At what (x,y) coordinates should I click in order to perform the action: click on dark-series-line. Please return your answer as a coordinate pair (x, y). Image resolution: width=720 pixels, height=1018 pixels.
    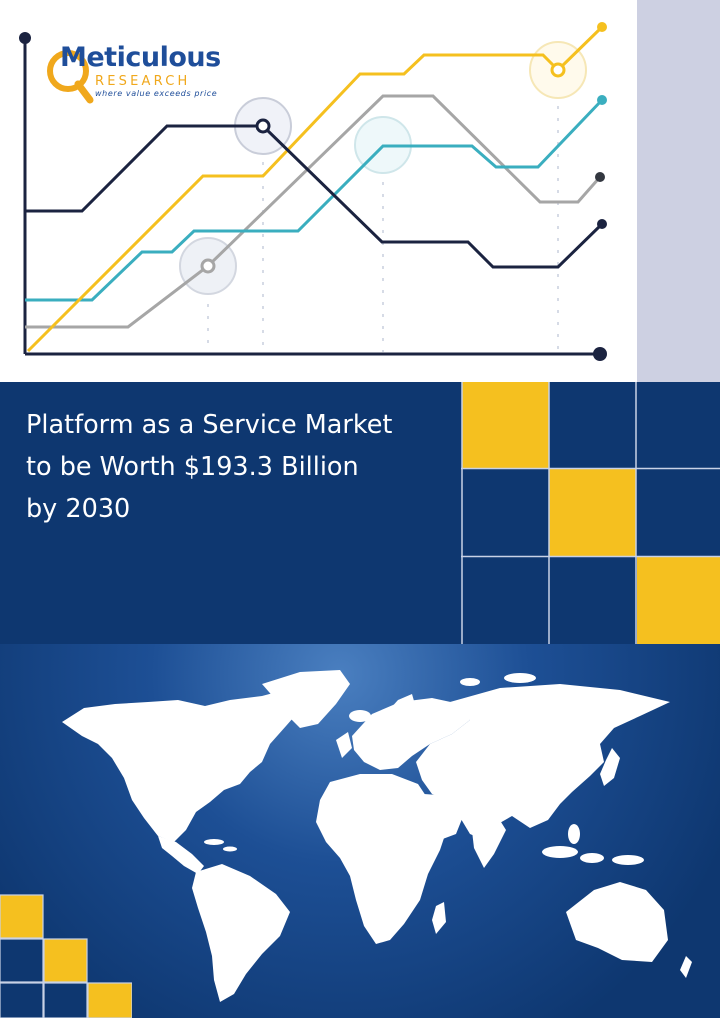
    Looking at the image, I should click on (314, 196).